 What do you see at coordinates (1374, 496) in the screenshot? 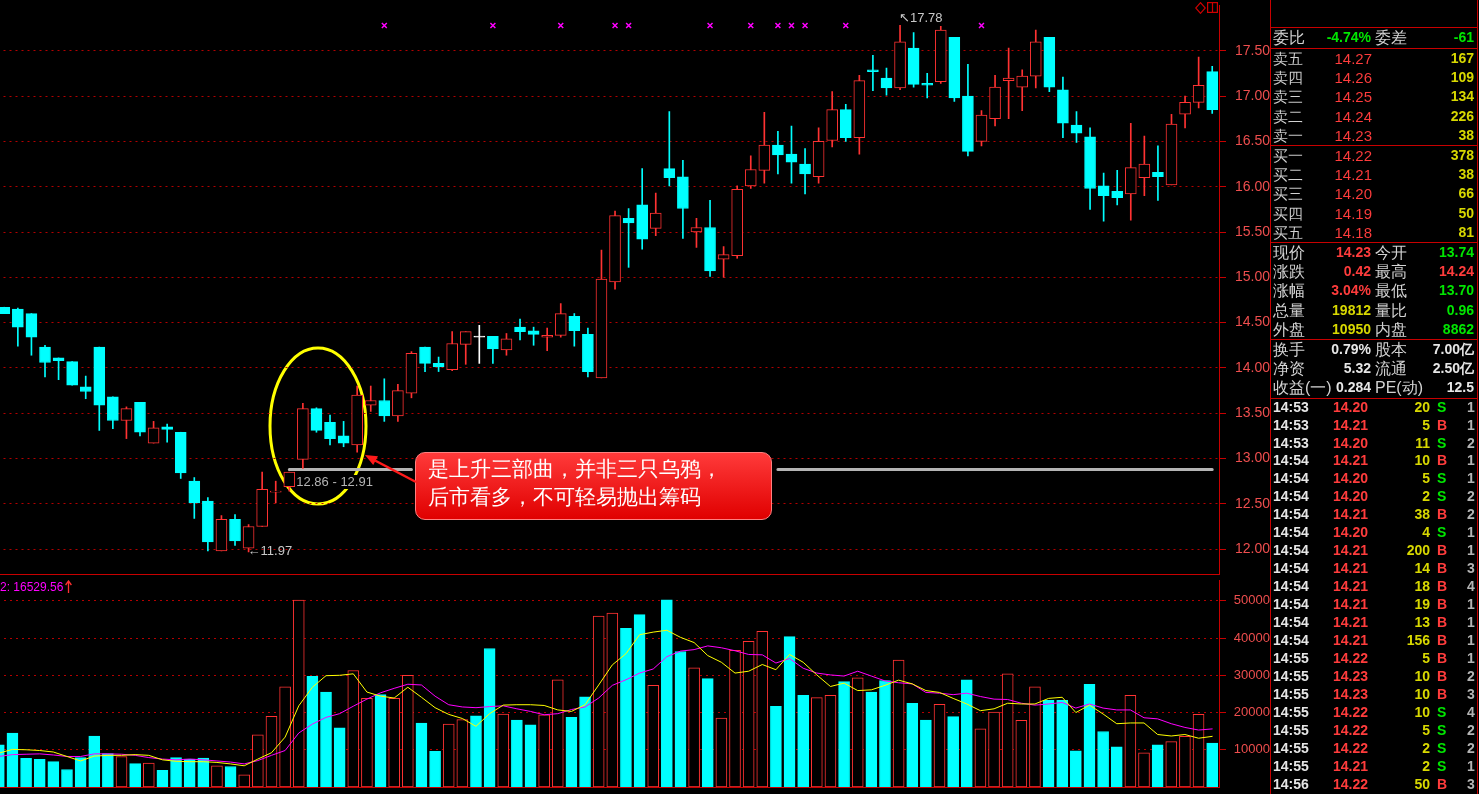
I see `text: 14:54 14.20 2 S 2` at bounding box center [1374, 496].